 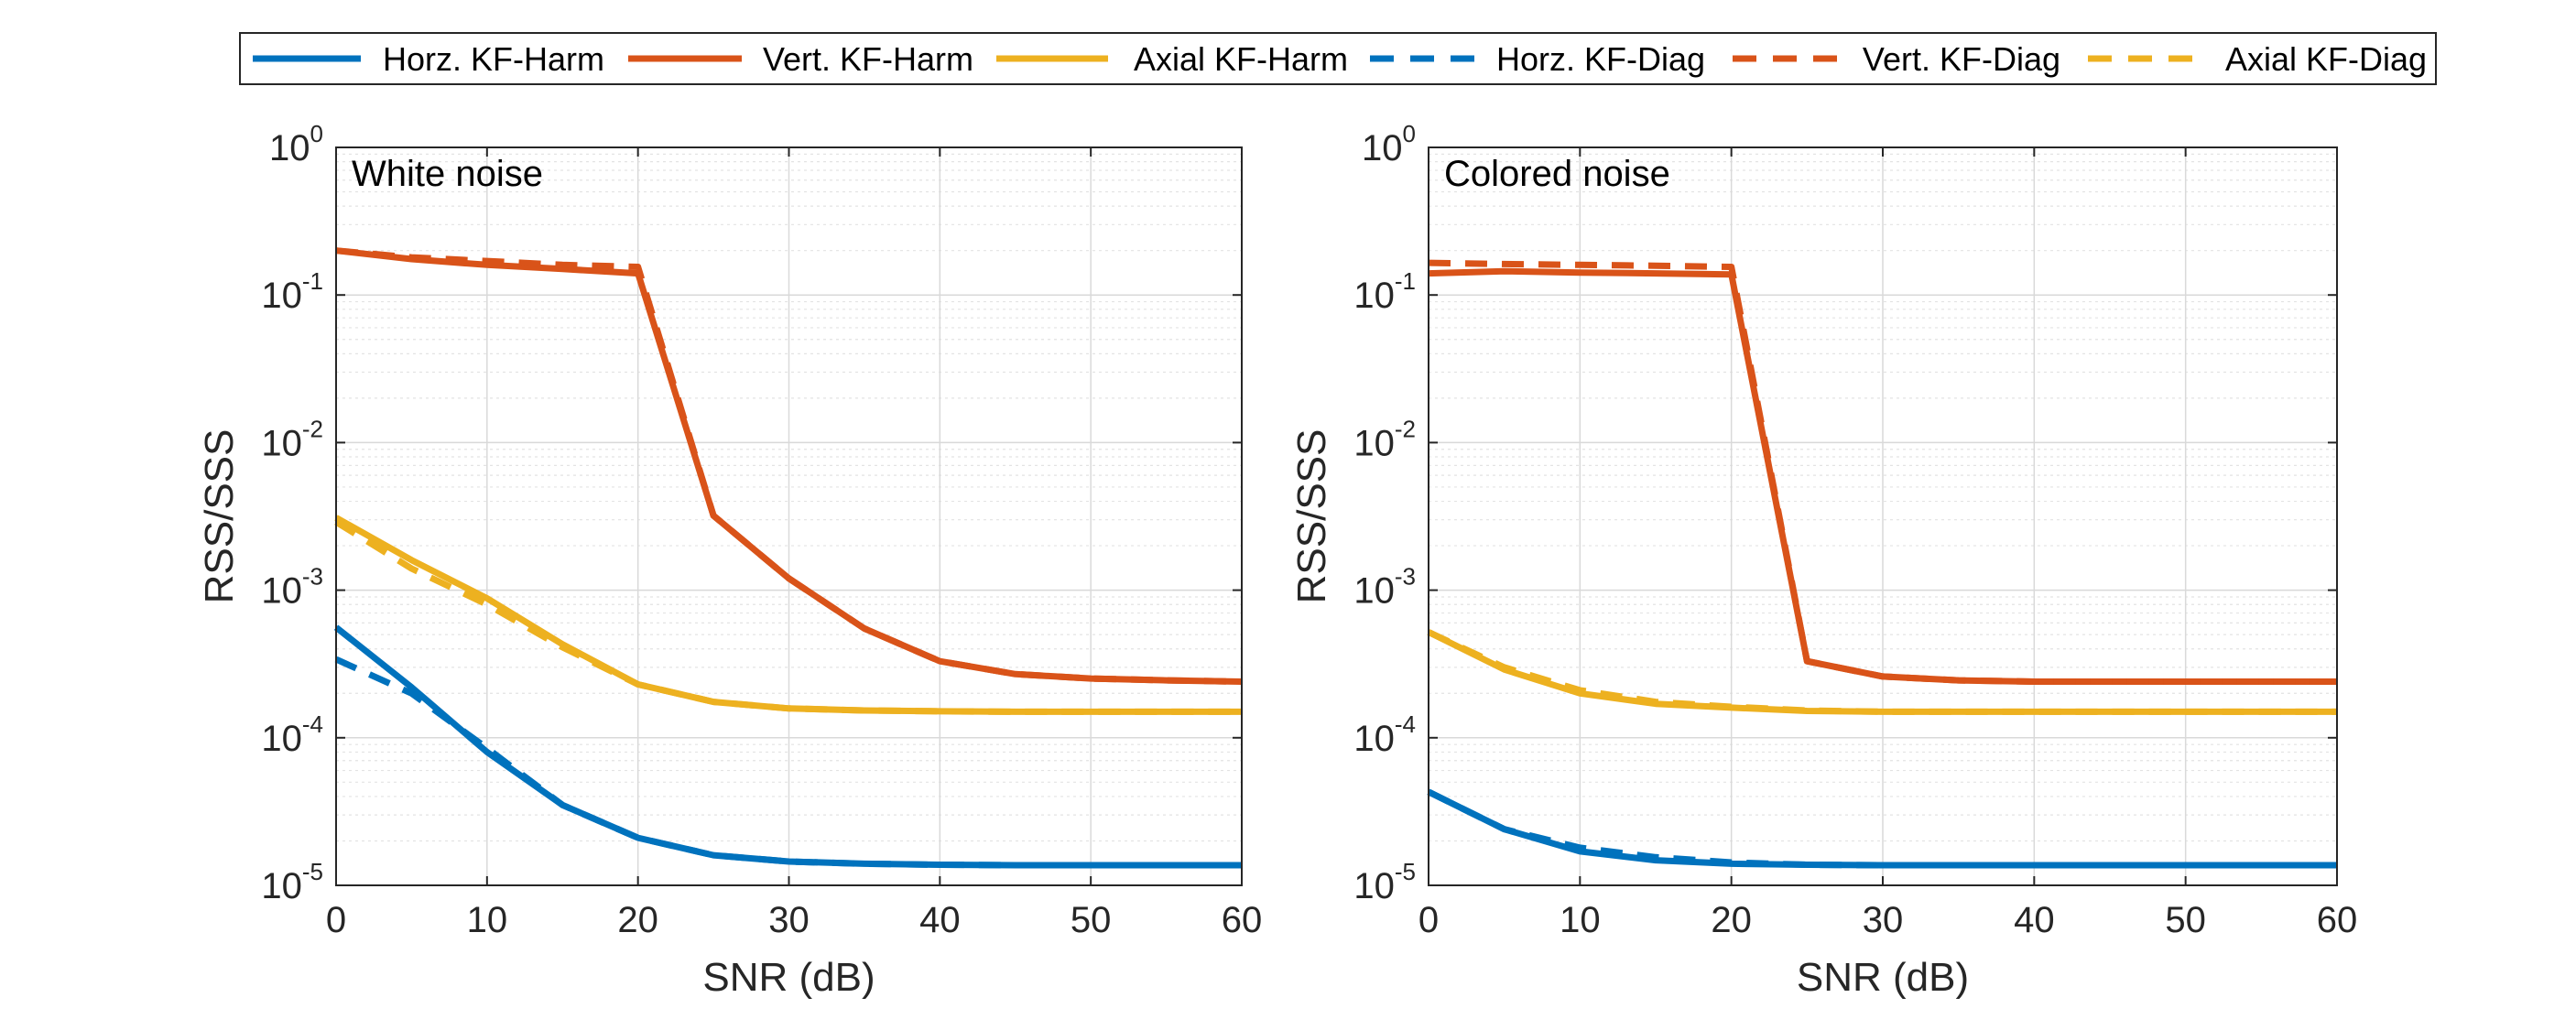 I want to click on legend-label-axial-kf-harm: Axial KF-Harm, so click(x=1241, y=59).